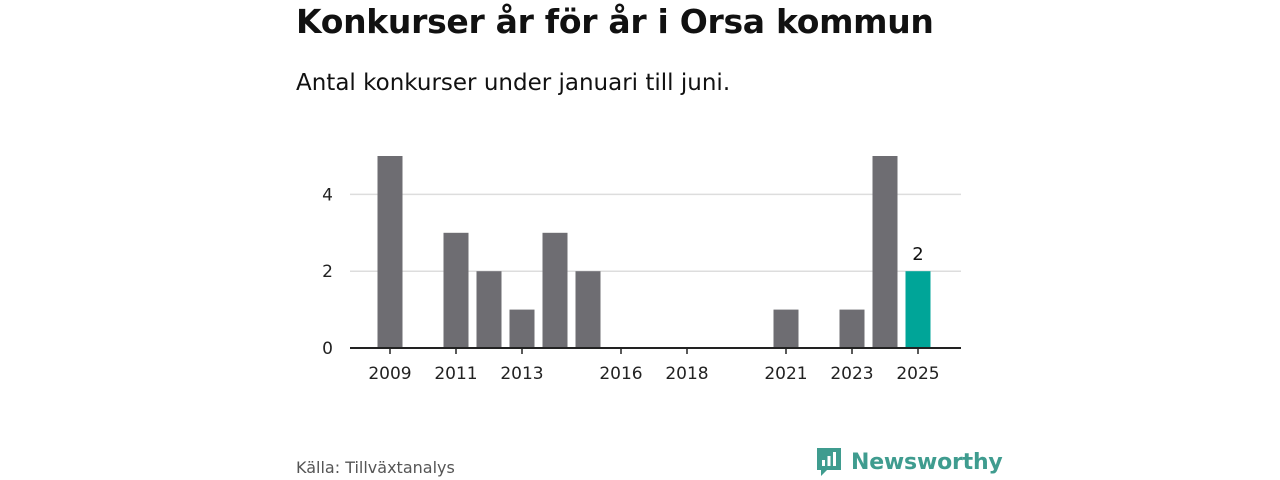  I want to click on x-tick-label: 2016, so click(620, 374).